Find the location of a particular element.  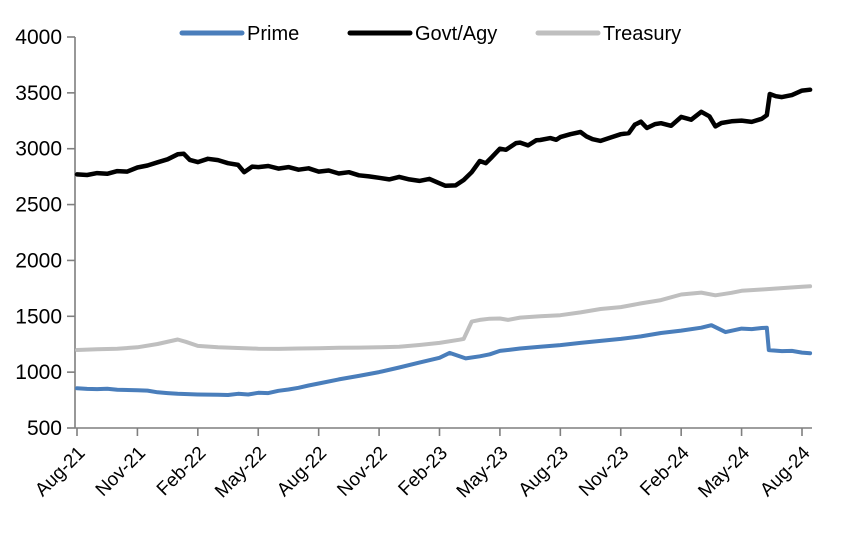

x-tick-label: Nov-21 is located at coordinates (121, 472).